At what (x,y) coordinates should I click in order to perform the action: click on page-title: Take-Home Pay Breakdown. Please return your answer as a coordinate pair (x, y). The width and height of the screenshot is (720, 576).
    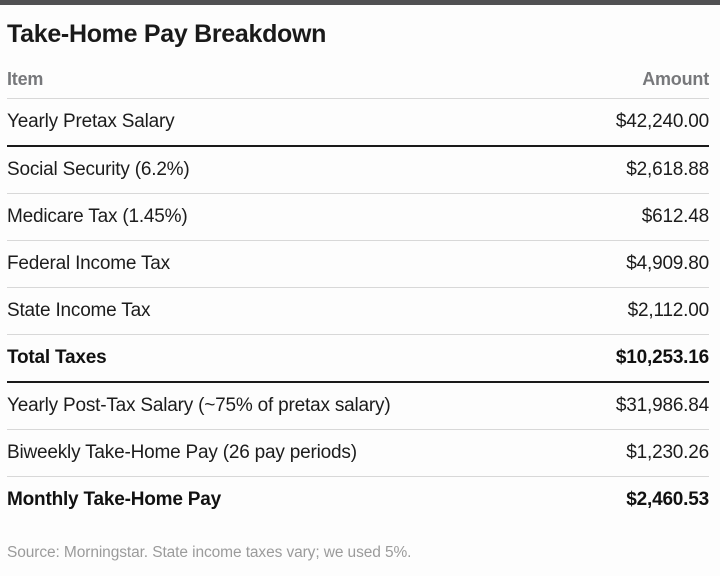
    Looking at the image, I should click on (167, 34).